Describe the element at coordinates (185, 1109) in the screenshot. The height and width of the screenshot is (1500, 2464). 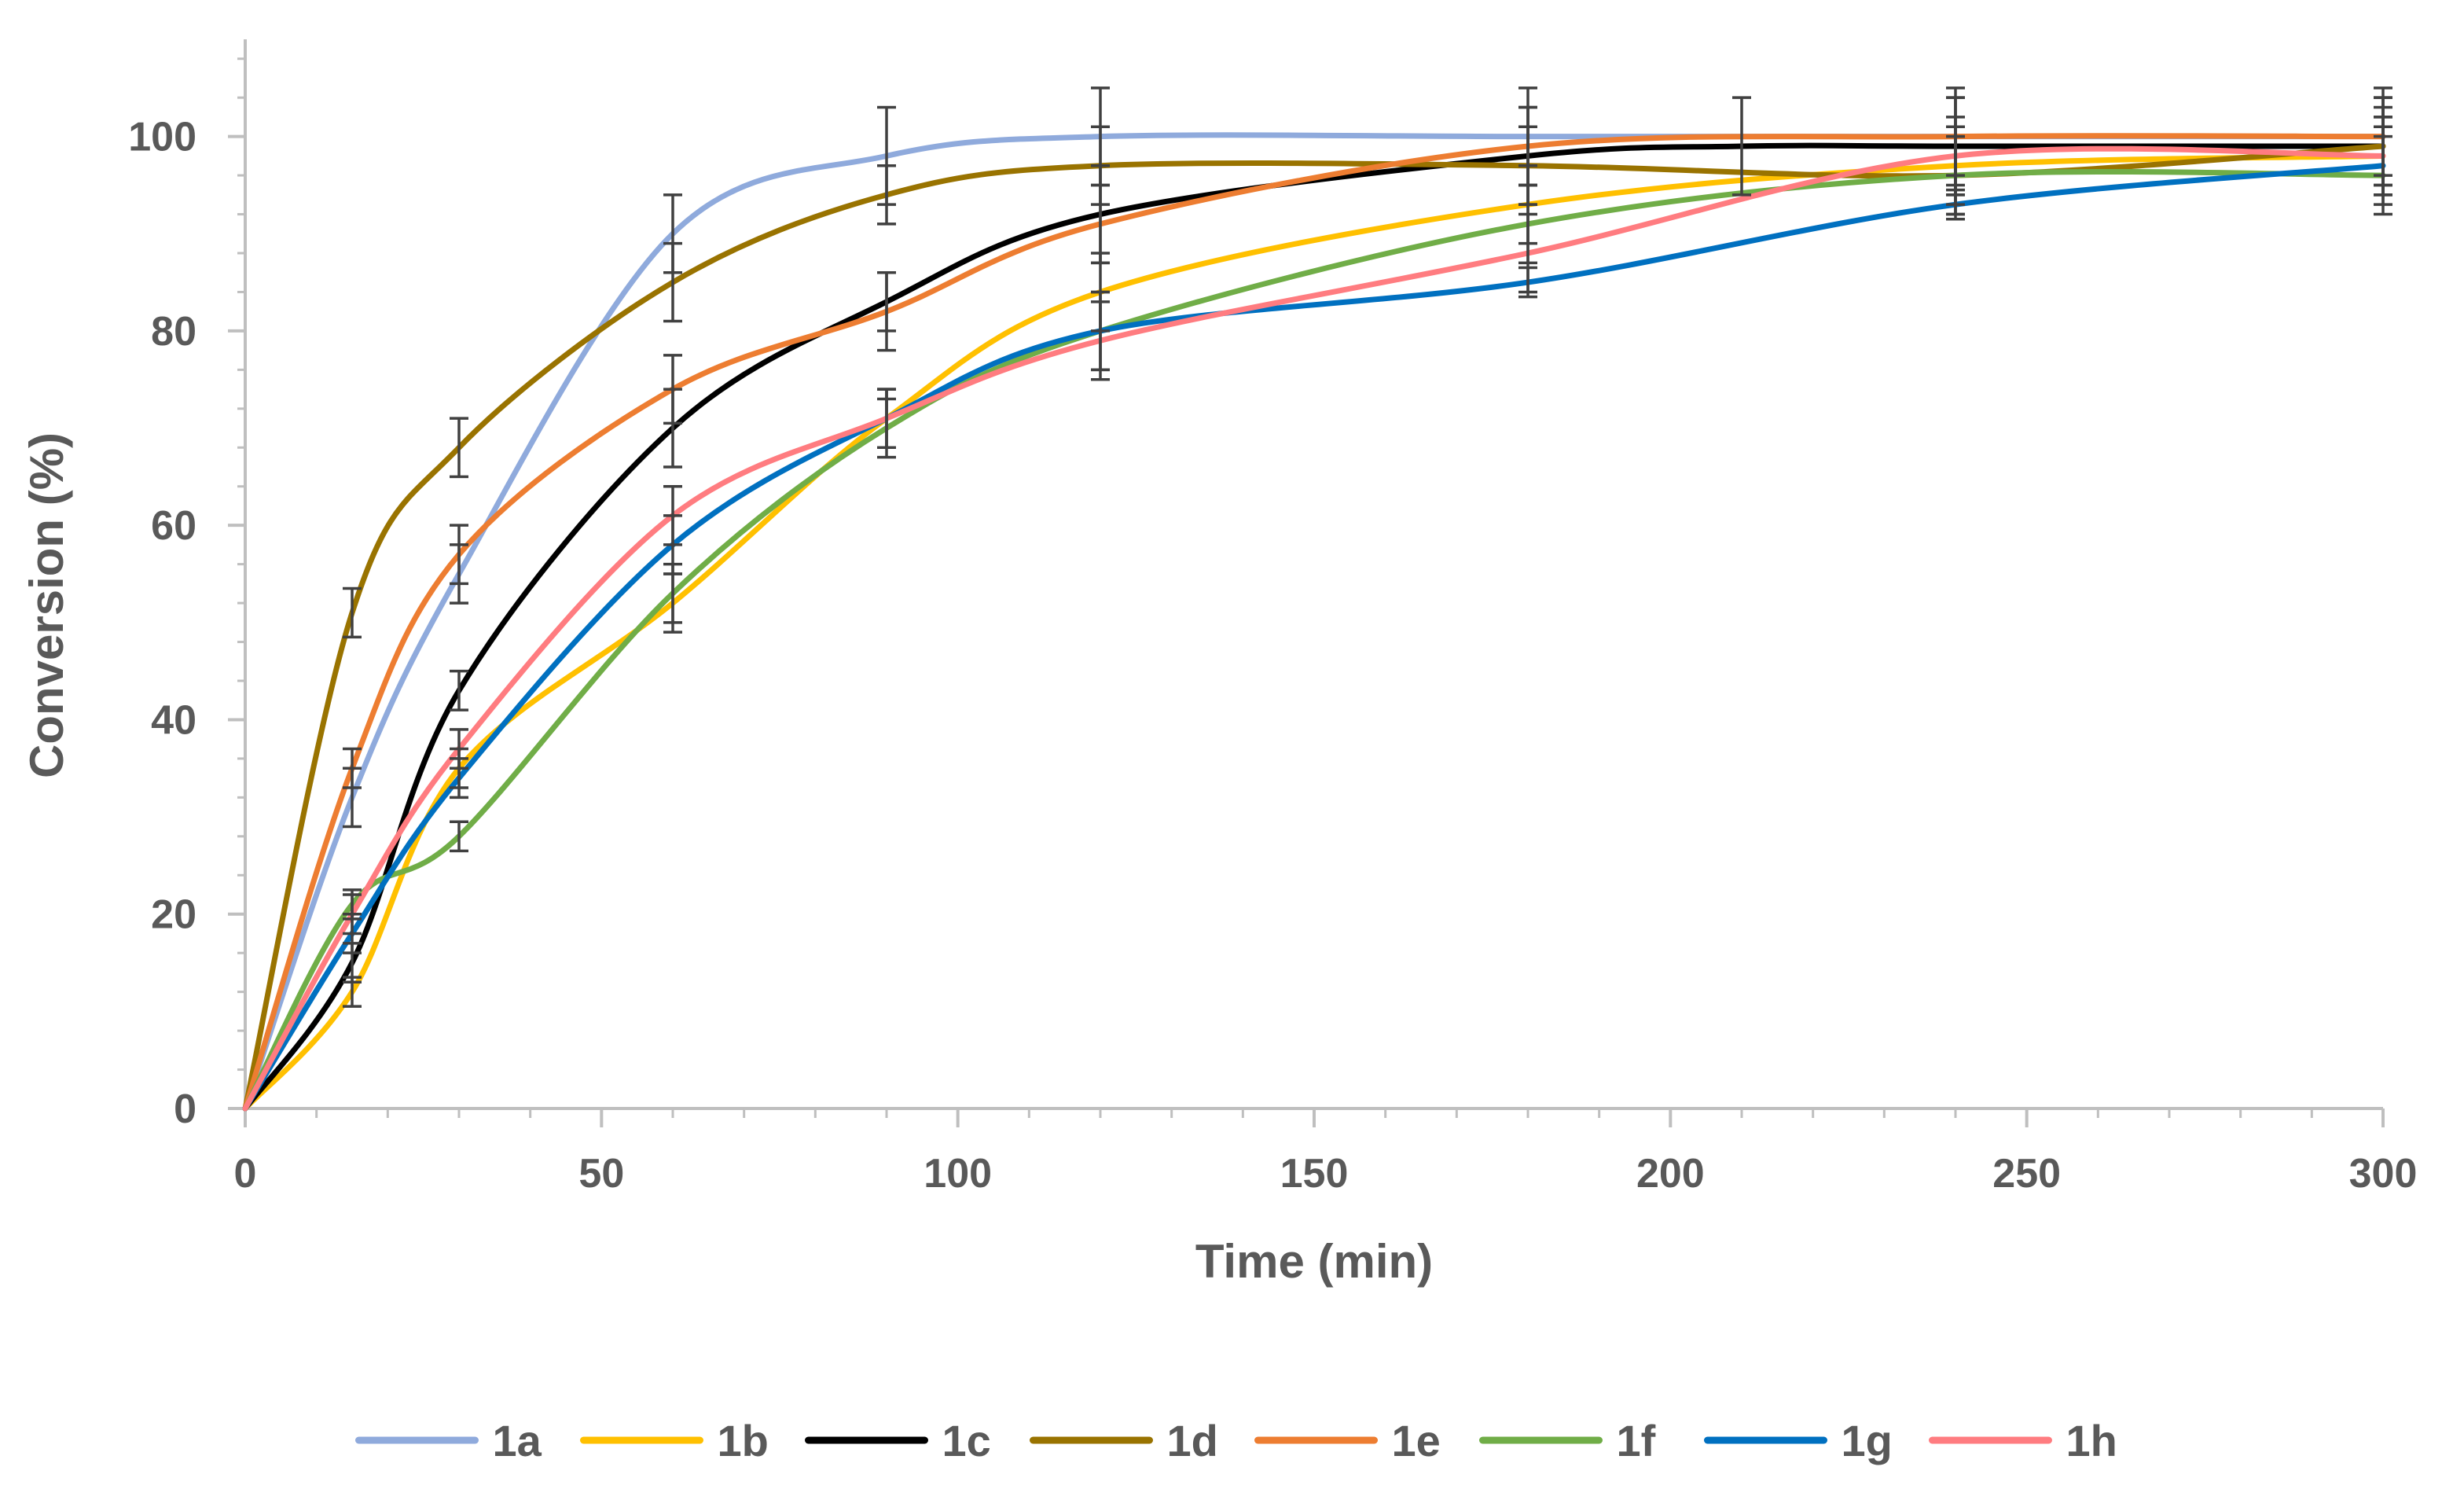
I see `y-tick-label: 0` at that location.